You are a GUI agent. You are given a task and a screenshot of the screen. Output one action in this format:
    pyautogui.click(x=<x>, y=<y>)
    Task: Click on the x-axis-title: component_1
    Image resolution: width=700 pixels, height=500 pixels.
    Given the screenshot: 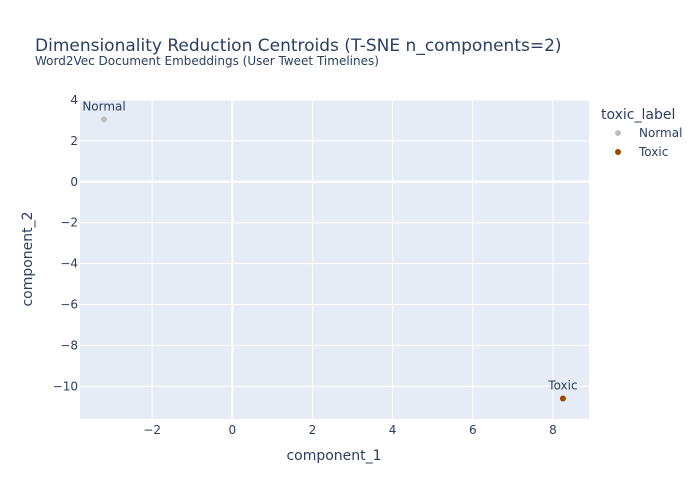 What is the action you would take?
    pyautogui.click(x=333, y=456)
    